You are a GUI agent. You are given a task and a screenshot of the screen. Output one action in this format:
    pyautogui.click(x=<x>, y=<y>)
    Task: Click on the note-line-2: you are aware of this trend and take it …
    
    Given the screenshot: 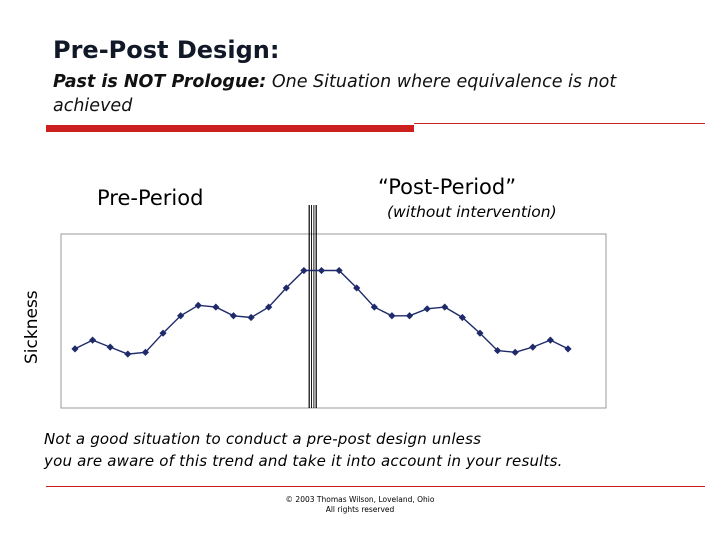 What is the action you would take?
    pyautogui.click(x=303, y=461)
    